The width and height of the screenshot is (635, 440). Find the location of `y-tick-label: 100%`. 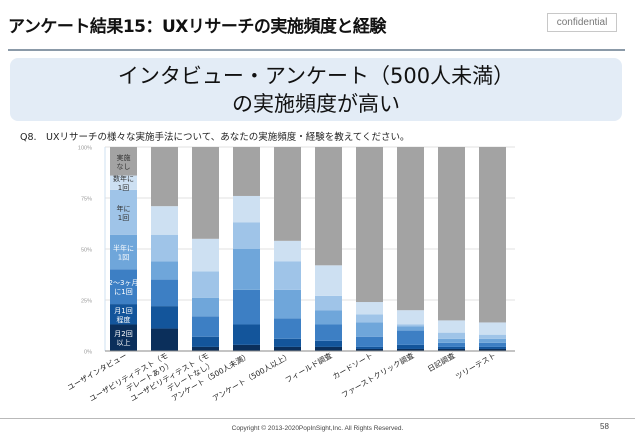

y-tick-label: 100% is located at coordinates (85, 149).